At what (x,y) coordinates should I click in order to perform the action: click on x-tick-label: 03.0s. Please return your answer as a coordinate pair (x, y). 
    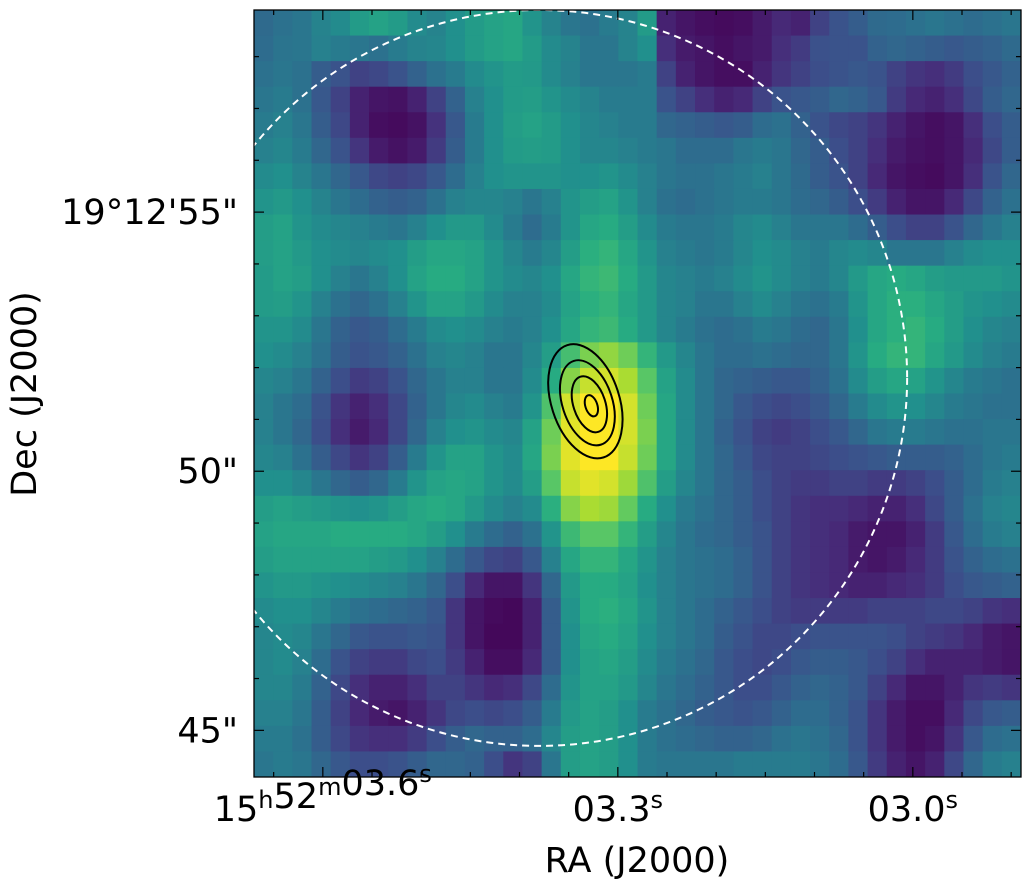
    Looking at the image, I should click on (913, 808).